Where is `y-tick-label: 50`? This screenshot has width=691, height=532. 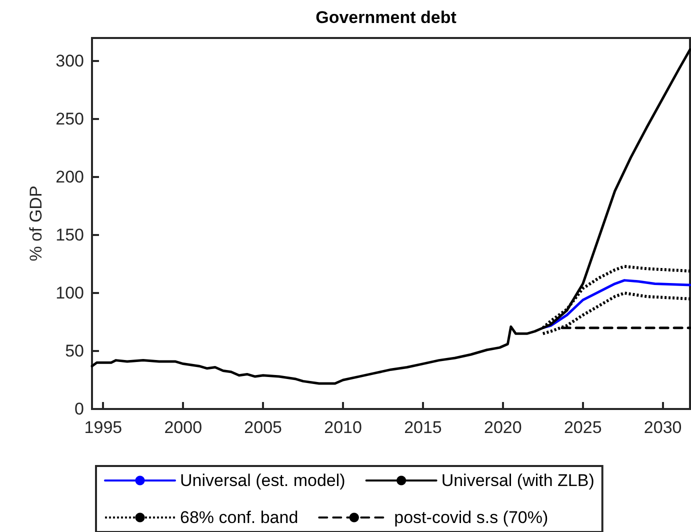
y-tick-label: 50 is located at coordinates (74, 351).